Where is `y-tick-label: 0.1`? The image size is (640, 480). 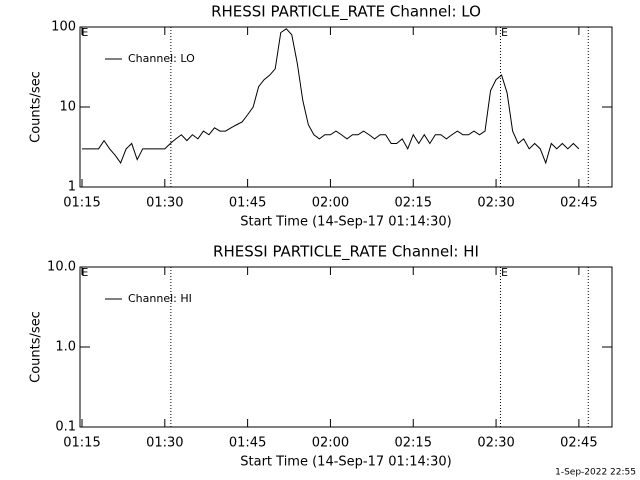 y-tick-label: 0.1 is located at coordinates (65, 427).